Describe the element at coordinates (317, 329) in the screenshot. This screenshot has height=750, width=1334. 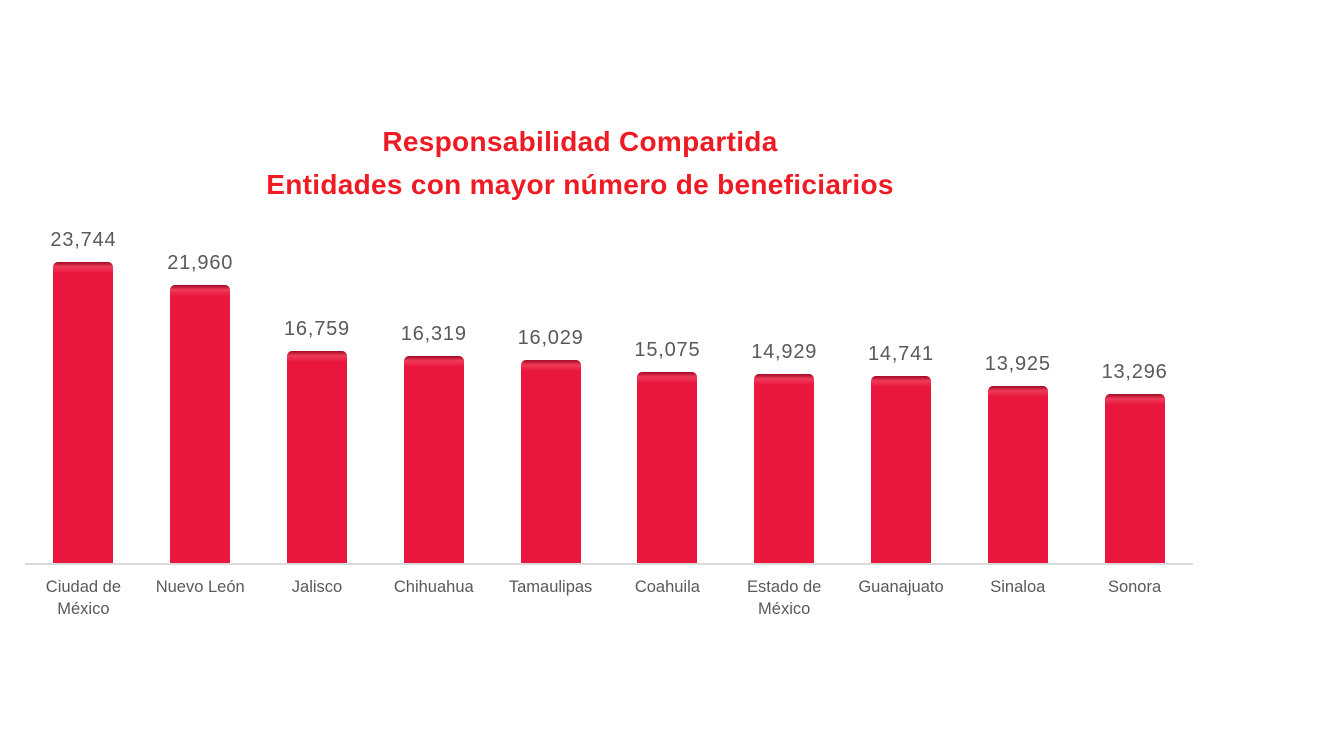
I see `bar-value-label: 16,759` at that location.